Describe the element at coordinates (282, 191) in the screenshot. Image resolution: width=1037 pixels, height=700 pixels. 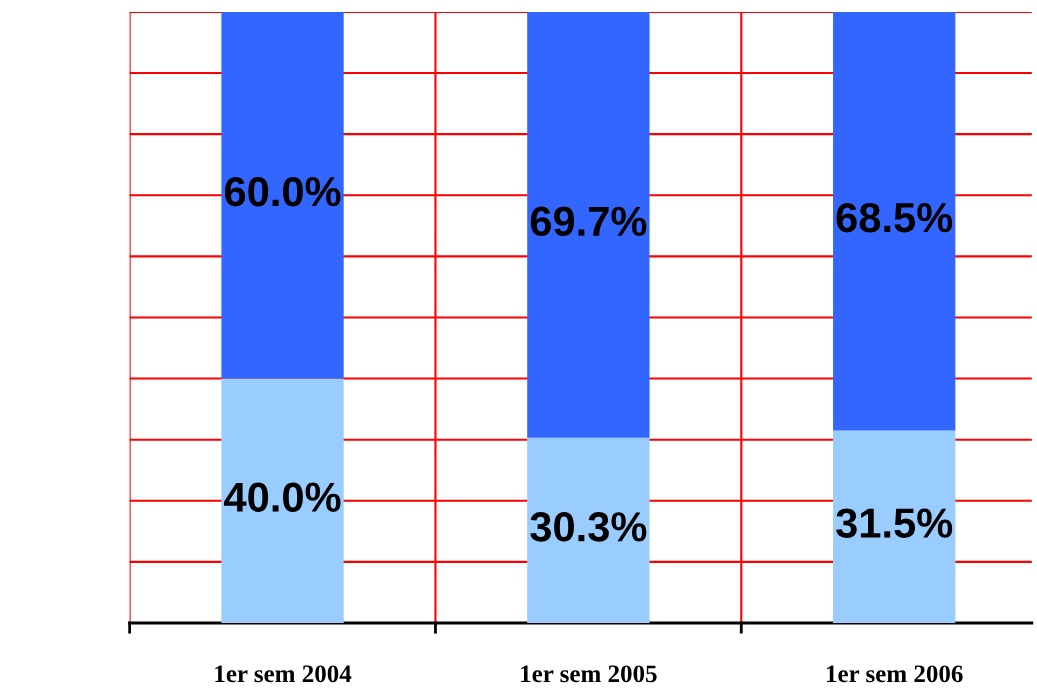
I see `data-label: 60.0%` at that location.